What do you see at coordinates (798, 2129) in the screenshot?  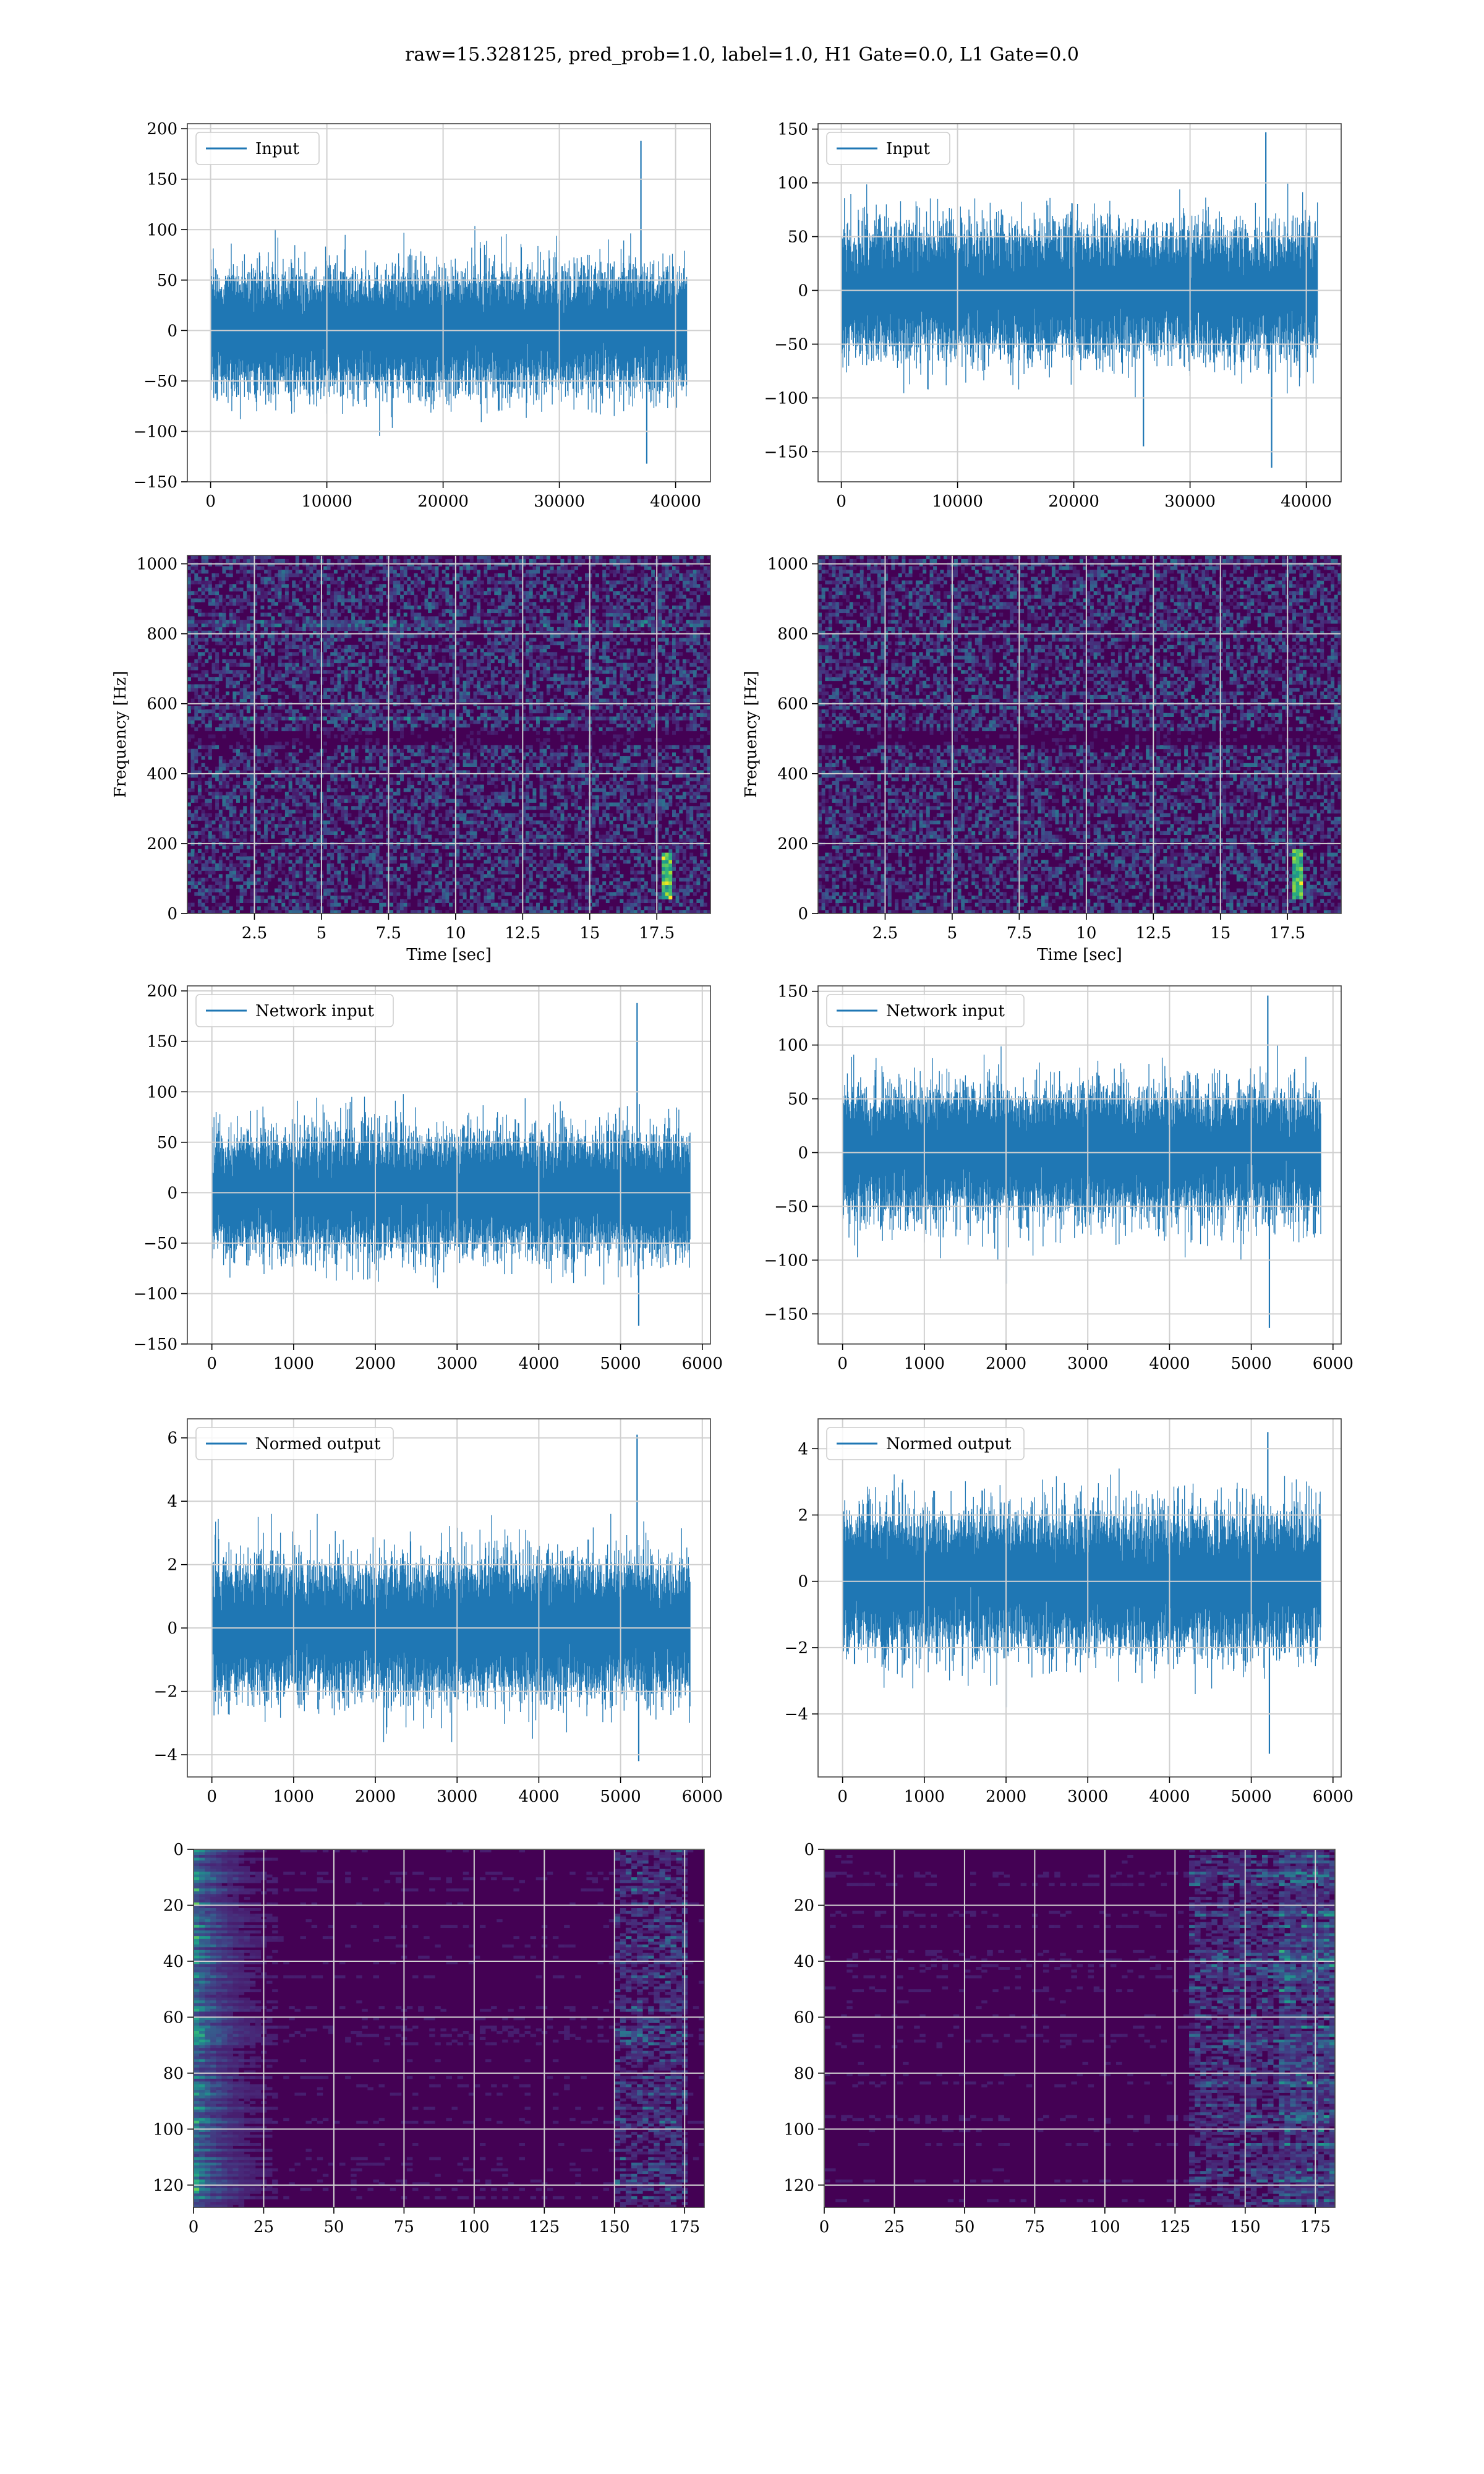 I see `feature-map-l1-ytick-label: 100` at bounding box center [798, 2129].